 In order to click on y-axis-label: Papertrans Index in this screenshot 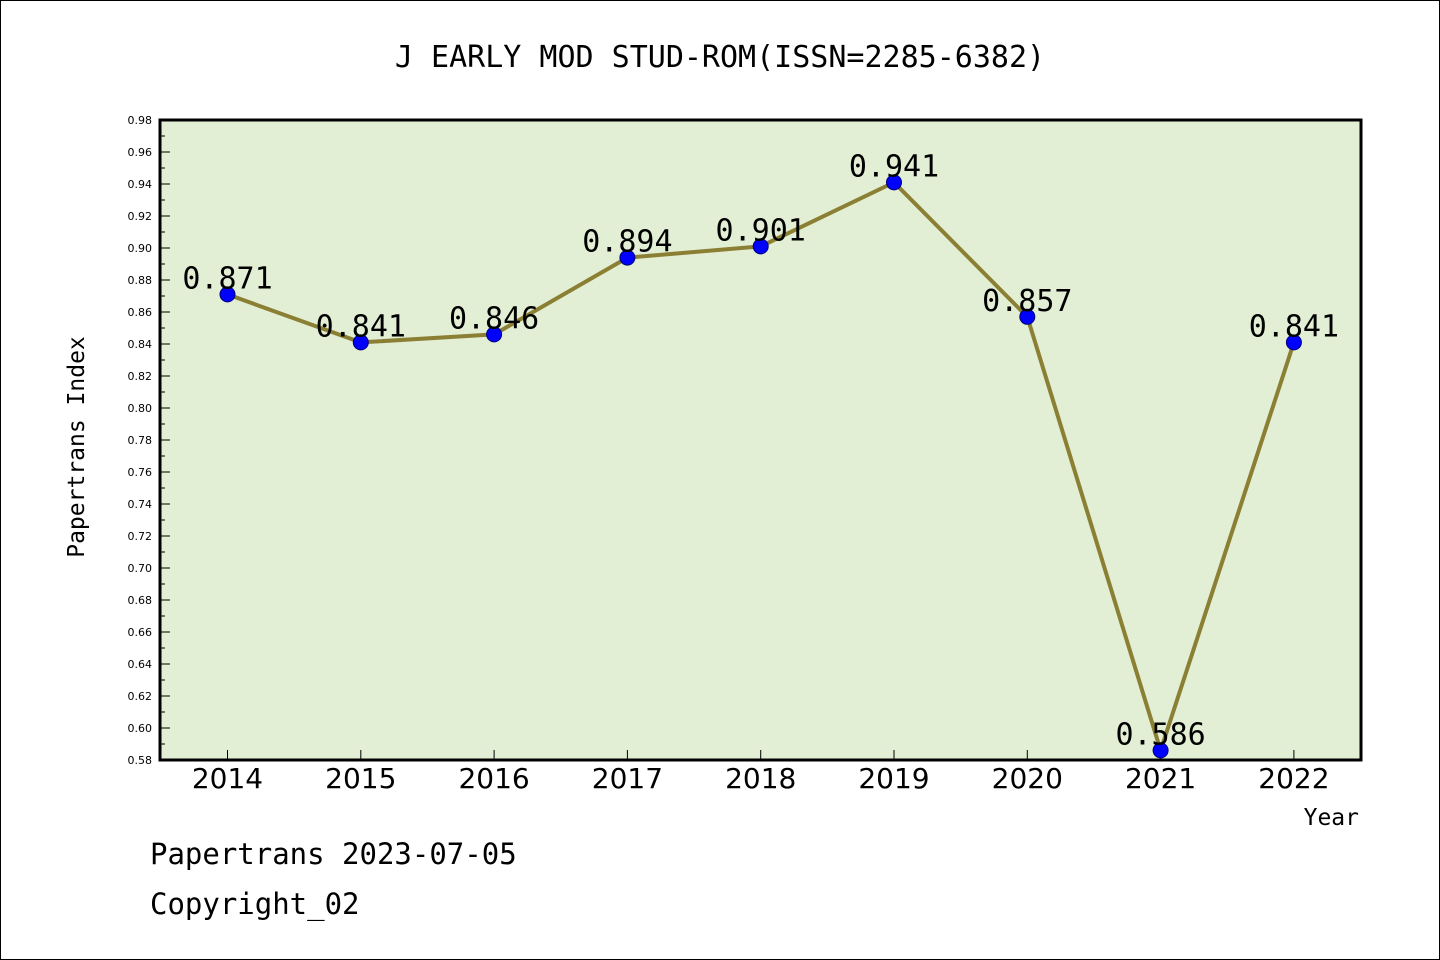, I will do `click(77, 447)`.